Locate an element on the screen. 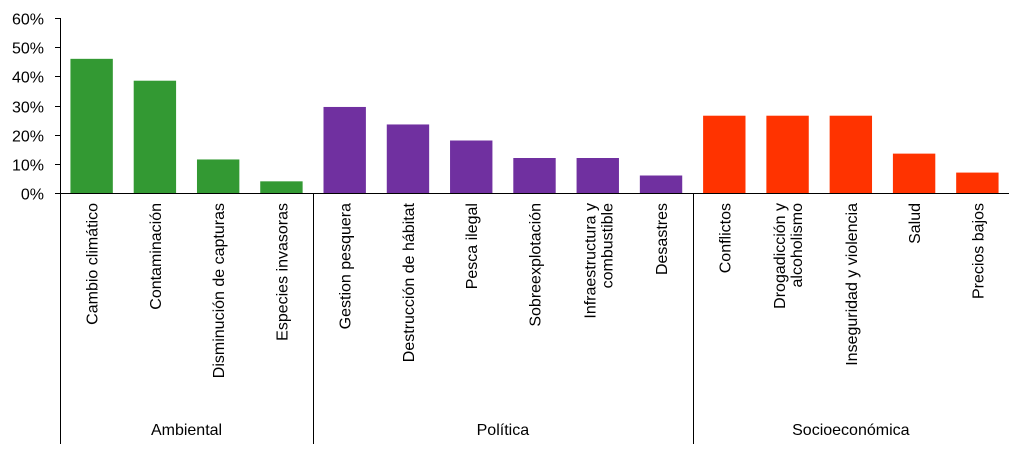 The image size is (1019, 453). category-label-line: combustible is located at coordinates (607, 245).